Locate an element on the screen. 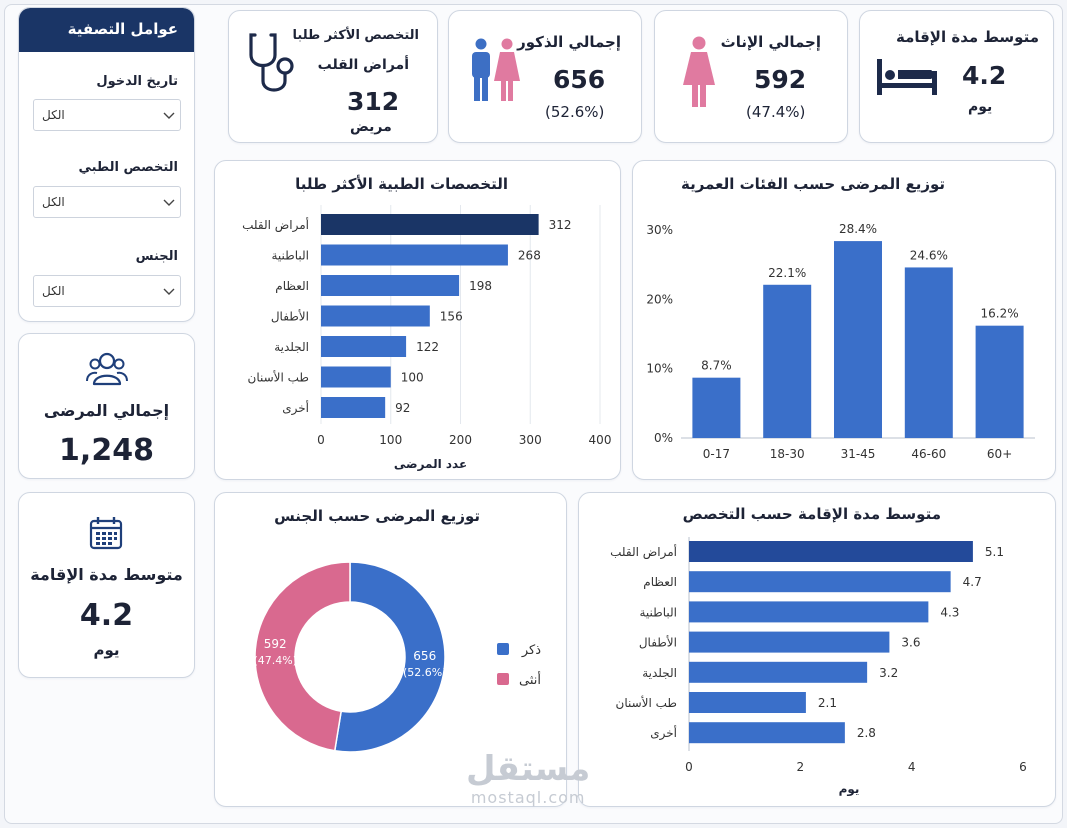 This screenshot has height=828, width=1067. x-axis-title: عدد المرضى is located at coordinates (430, 464).